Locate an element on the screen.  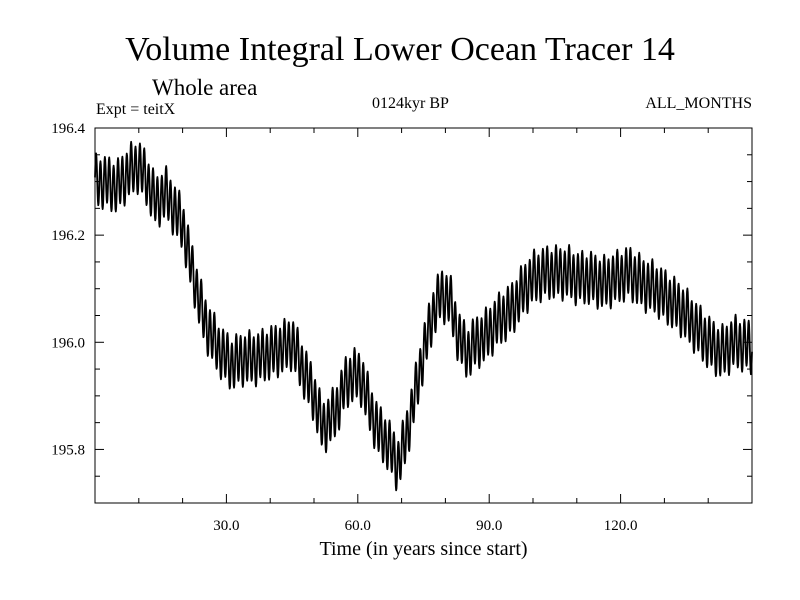
y-tick-label: 196.4 is located at coordinates (68, 129).